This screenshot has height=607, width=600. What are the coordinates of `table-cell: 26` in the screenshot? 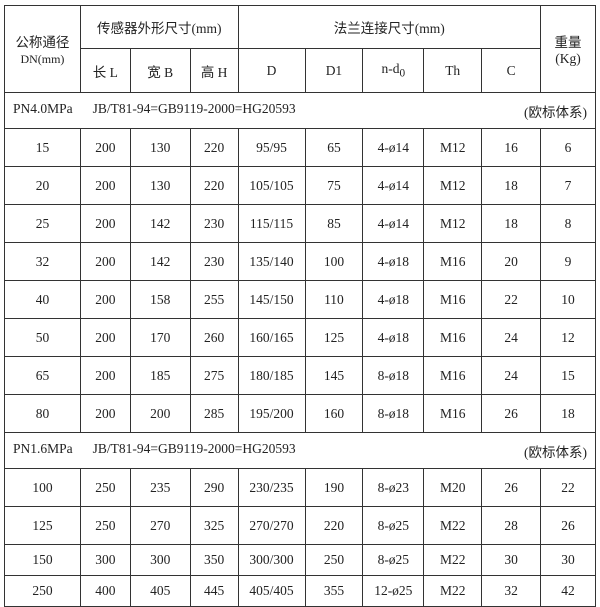 It's located at (511, 413).